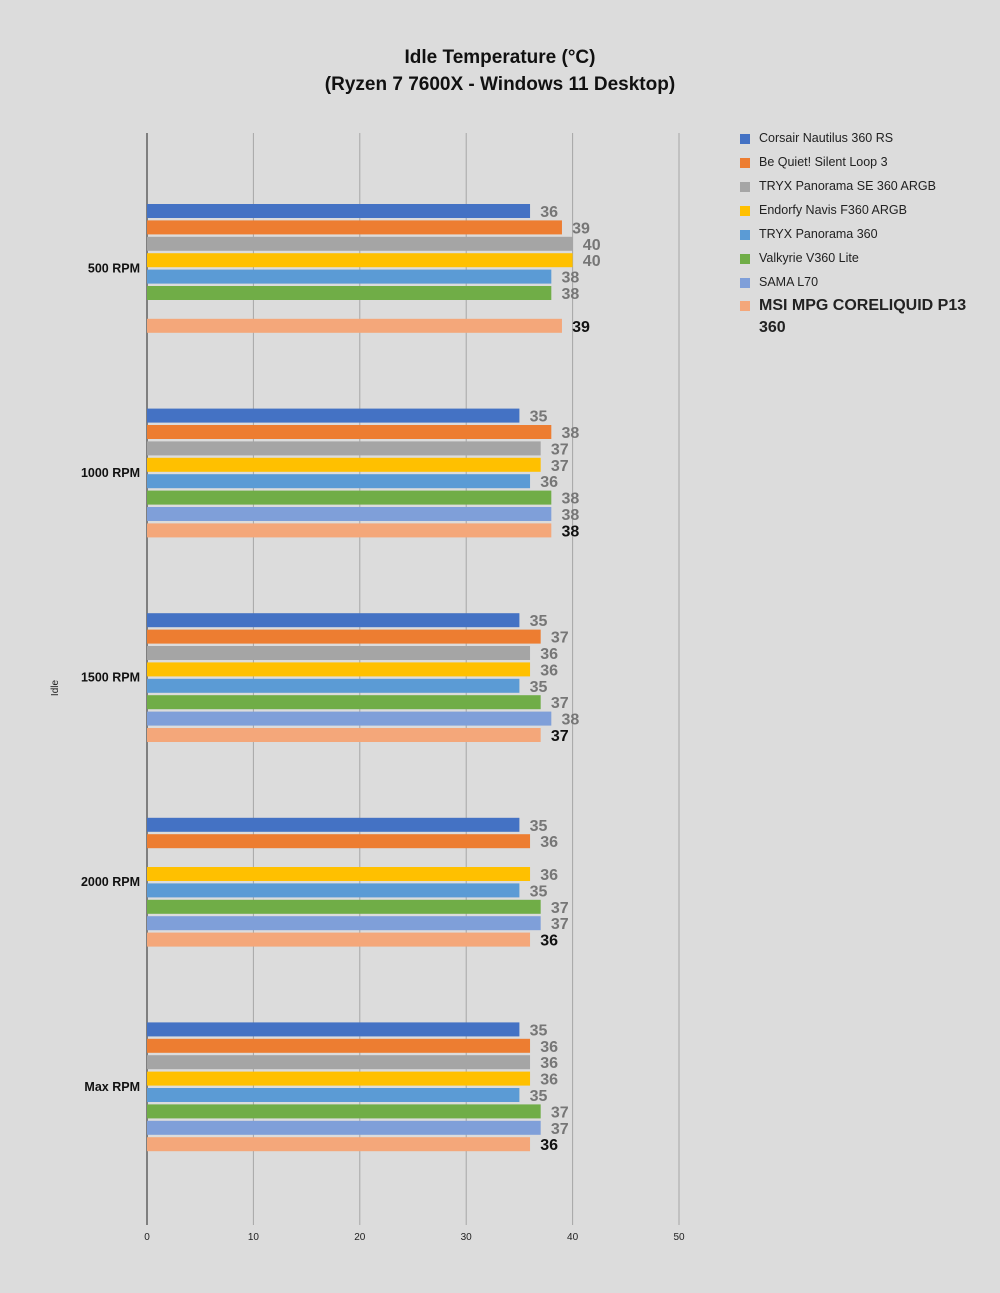 The height and width of the screenshot is (1293, 1000). What do you see at coordinates (847, 186) in the screenshot?
I see `legend-label: TRYX Panorama SE 360 ARGB` at bounding box center [847, 186].